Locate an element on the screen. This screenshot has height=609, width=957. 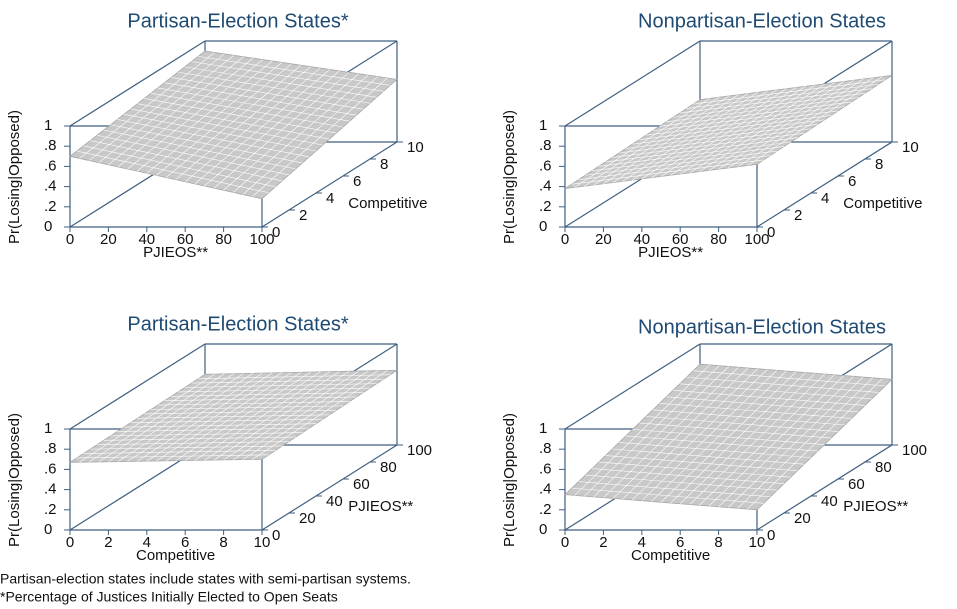
y-tick-label: 100 is located at coordinates (914, 450).